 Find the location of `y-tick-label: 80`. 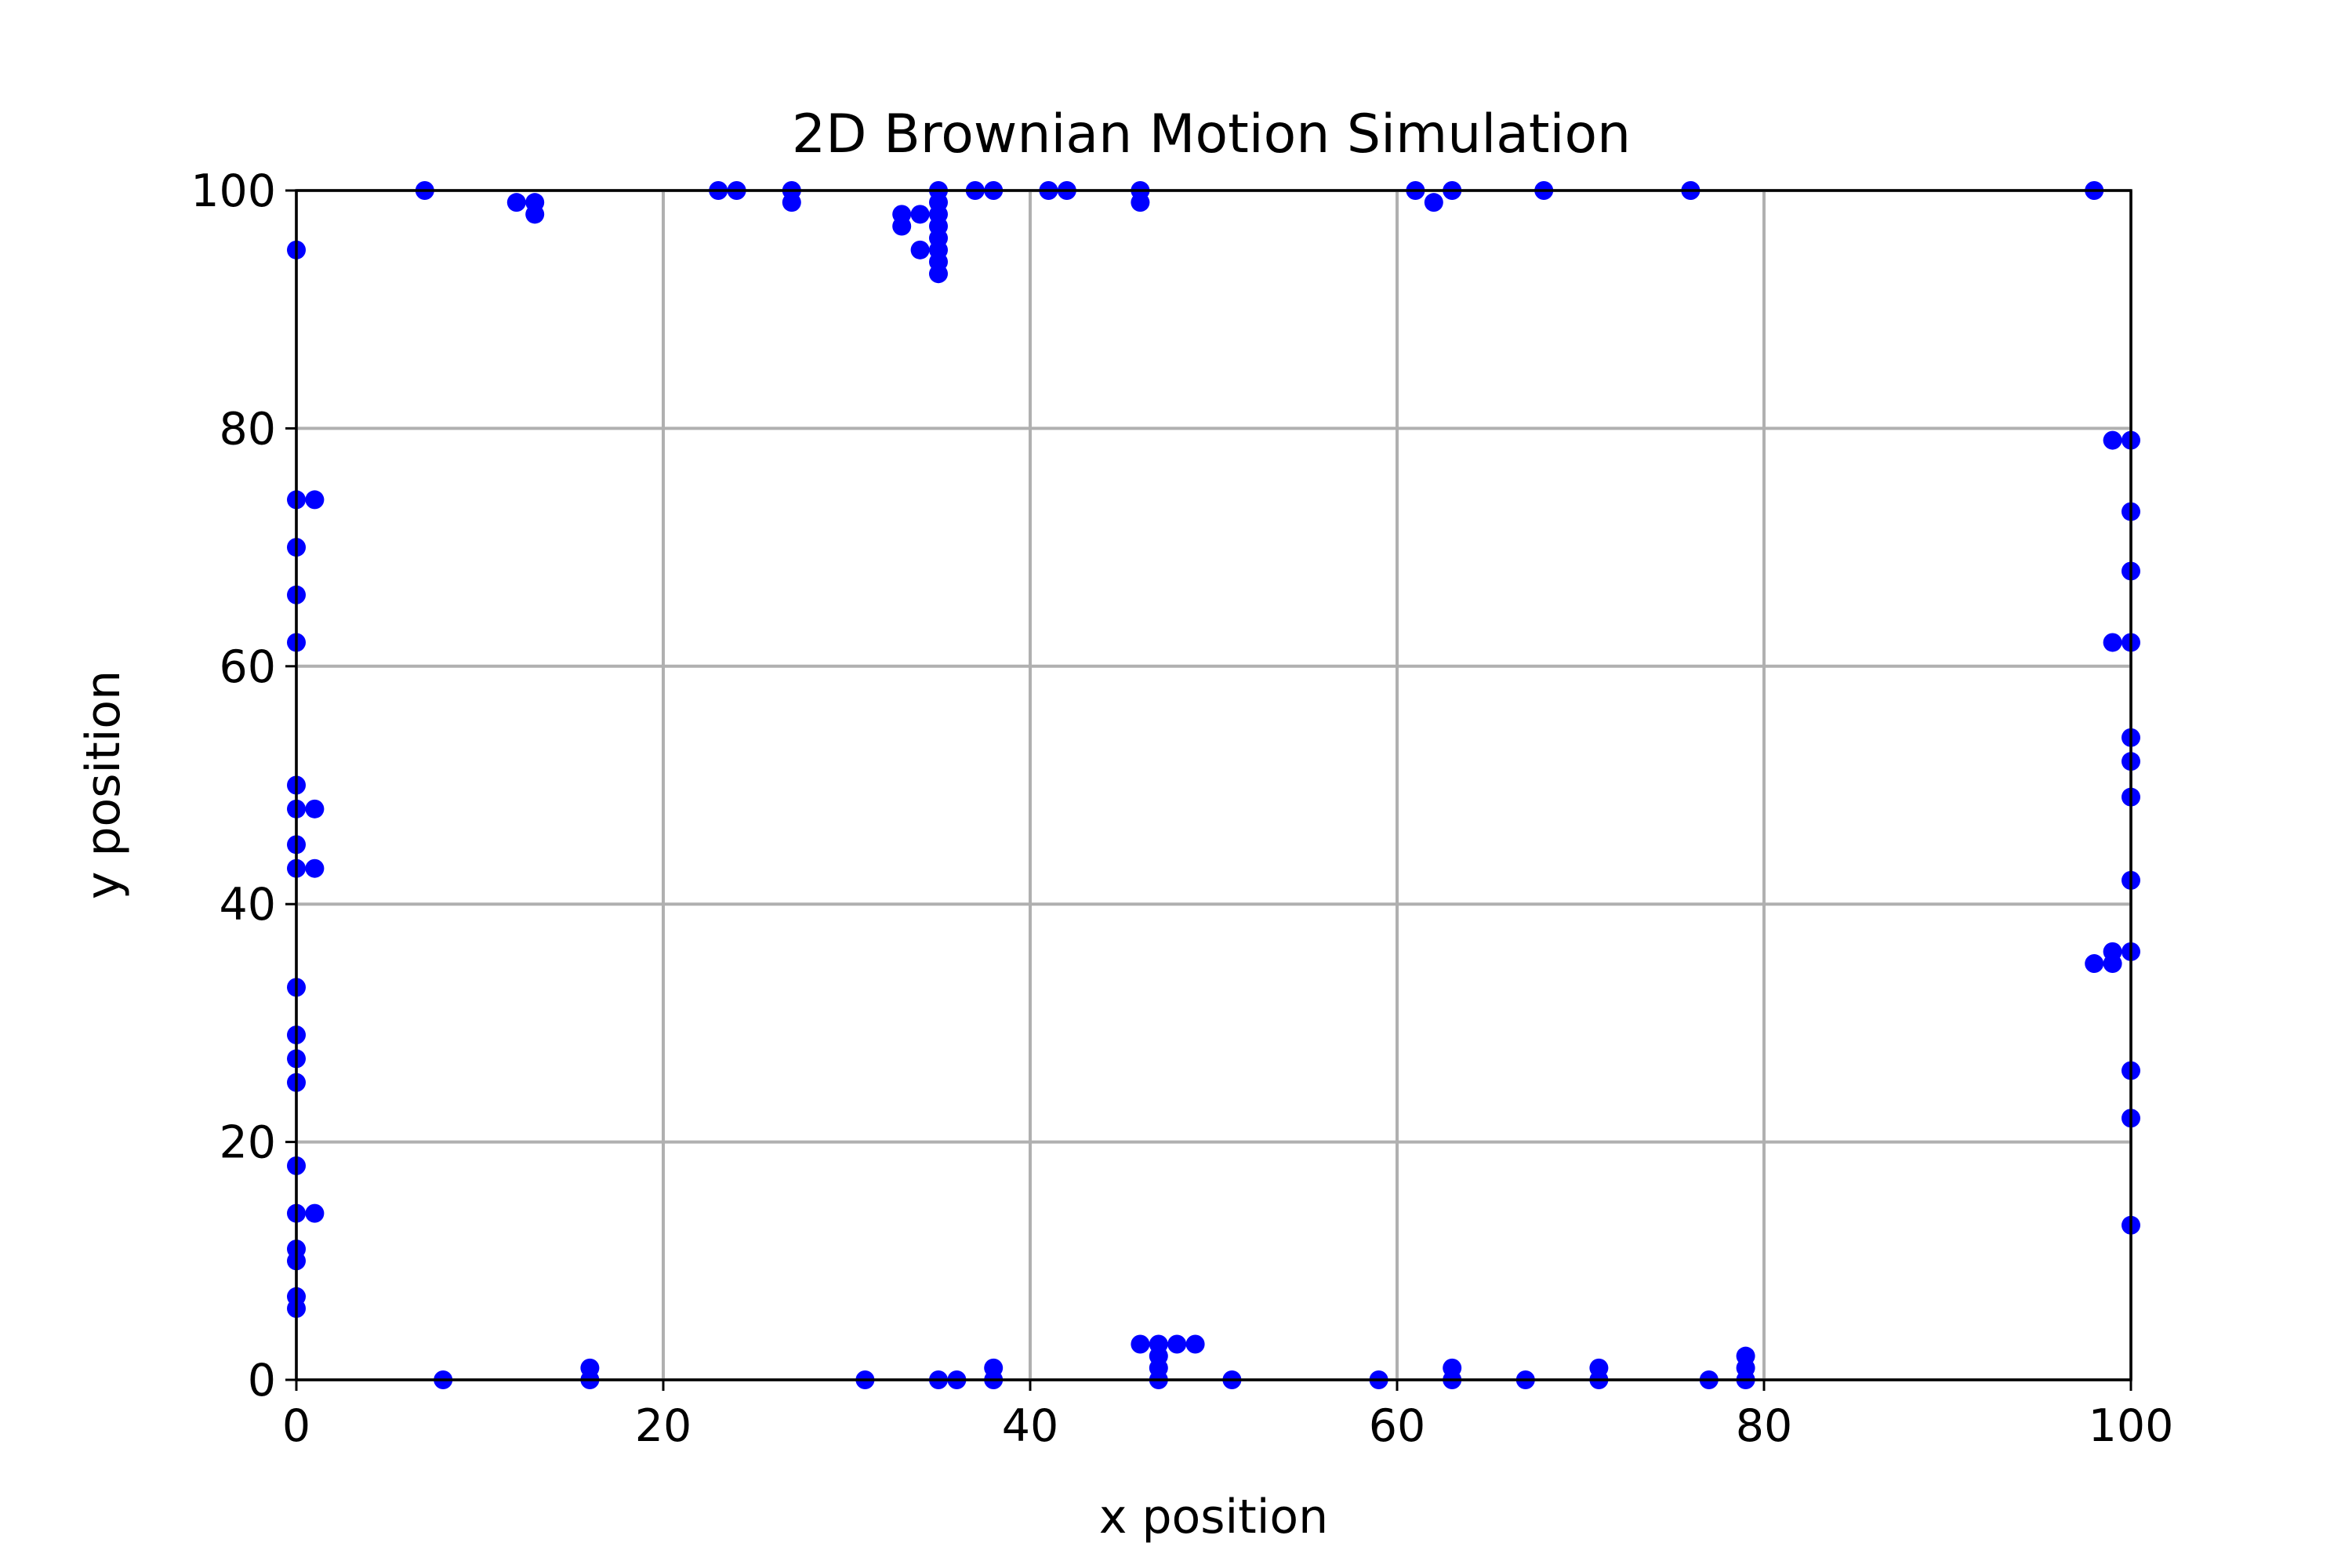

y-tick-label: 80 is located at coordinates (248, 429).